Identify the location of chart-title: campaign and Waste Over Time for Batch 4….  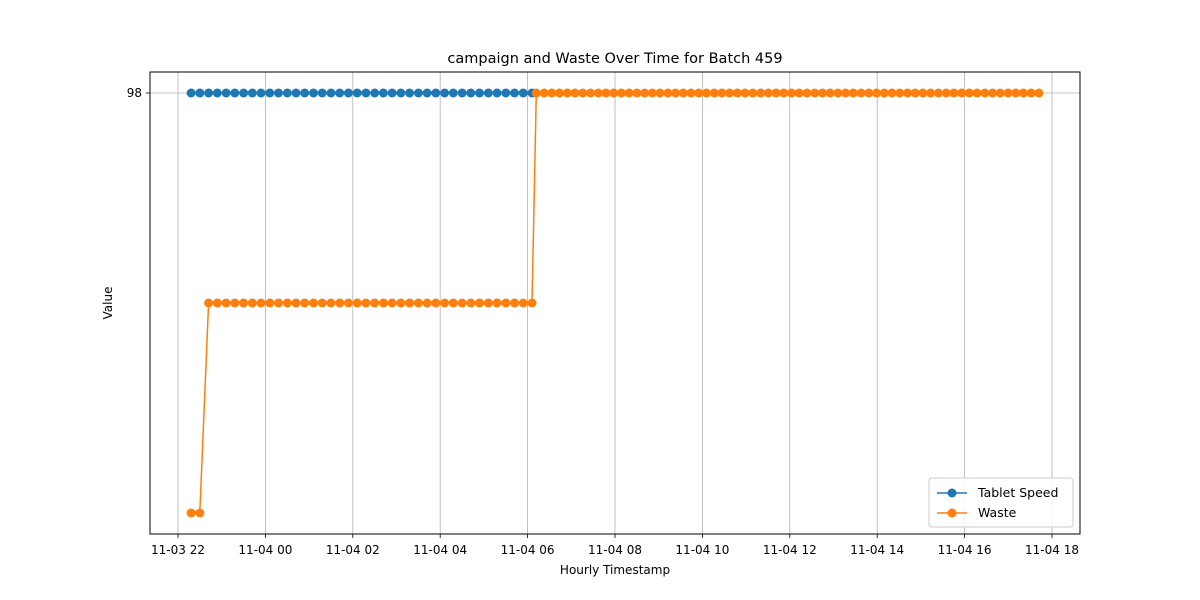
(614, 59).